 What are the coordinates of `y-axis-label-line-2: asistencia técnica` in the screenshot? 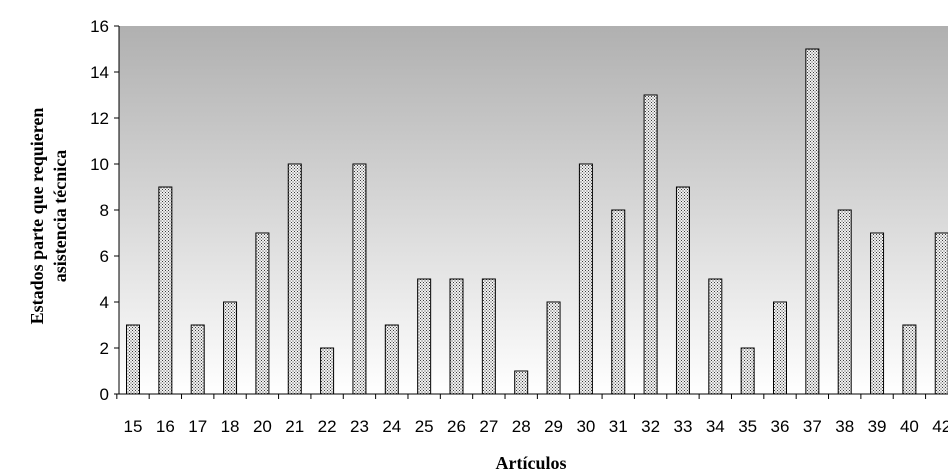 It's located at (60, 216).